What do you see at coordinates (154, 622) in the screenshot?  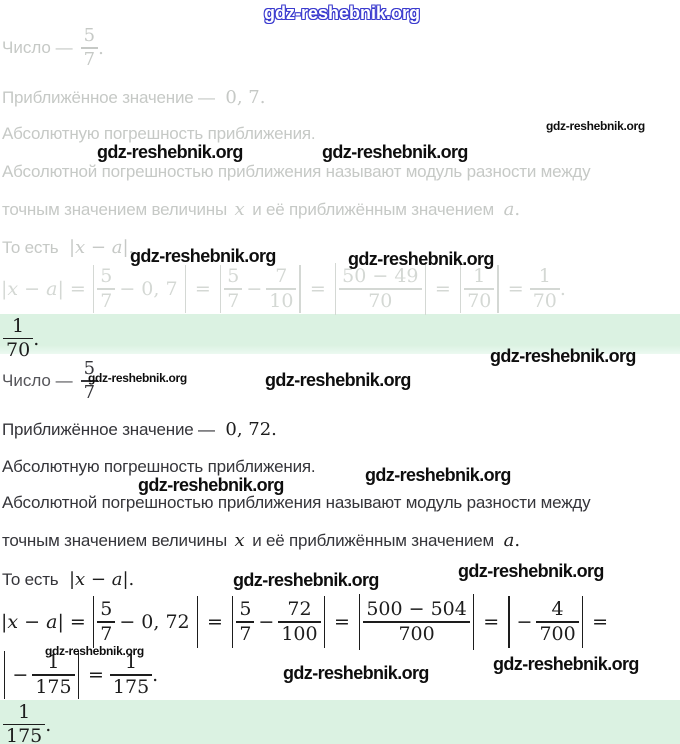 I see `minus-decimal: − 0, 72` at bounding box center [154, 622].